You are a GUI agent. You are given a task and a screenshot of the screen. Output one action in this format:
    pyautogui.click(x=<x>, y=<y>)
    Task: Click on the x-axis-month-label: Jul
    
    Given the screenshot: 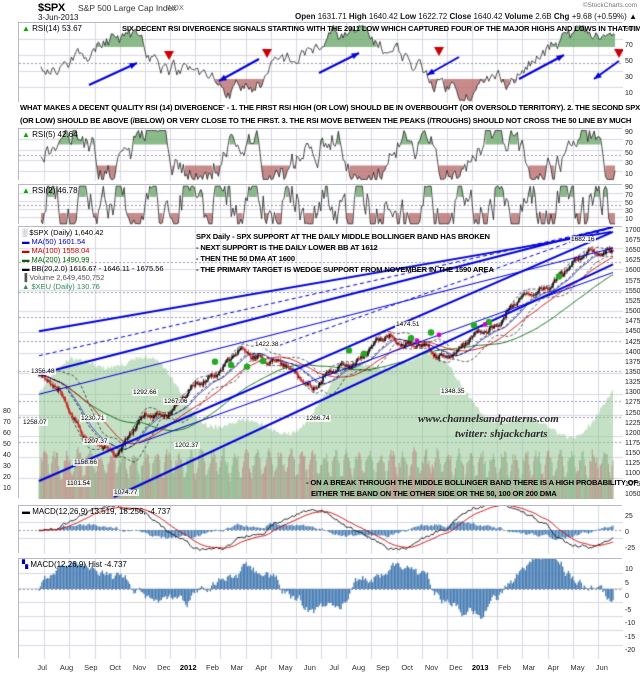 What is the action you would take?
    pyautogui.click(x=42, y=667)
    